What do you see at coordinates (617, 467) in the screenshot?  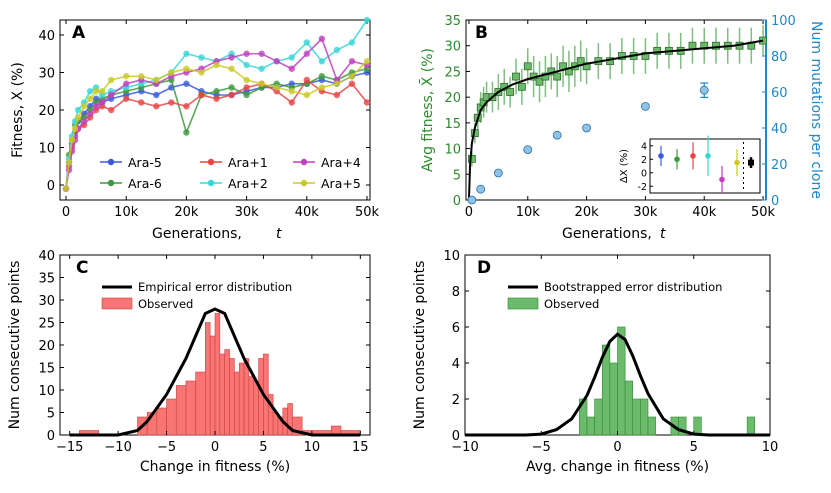 I see `x-axis-label: Avg. change in fitness (%)` at bounding box center [617, 467].